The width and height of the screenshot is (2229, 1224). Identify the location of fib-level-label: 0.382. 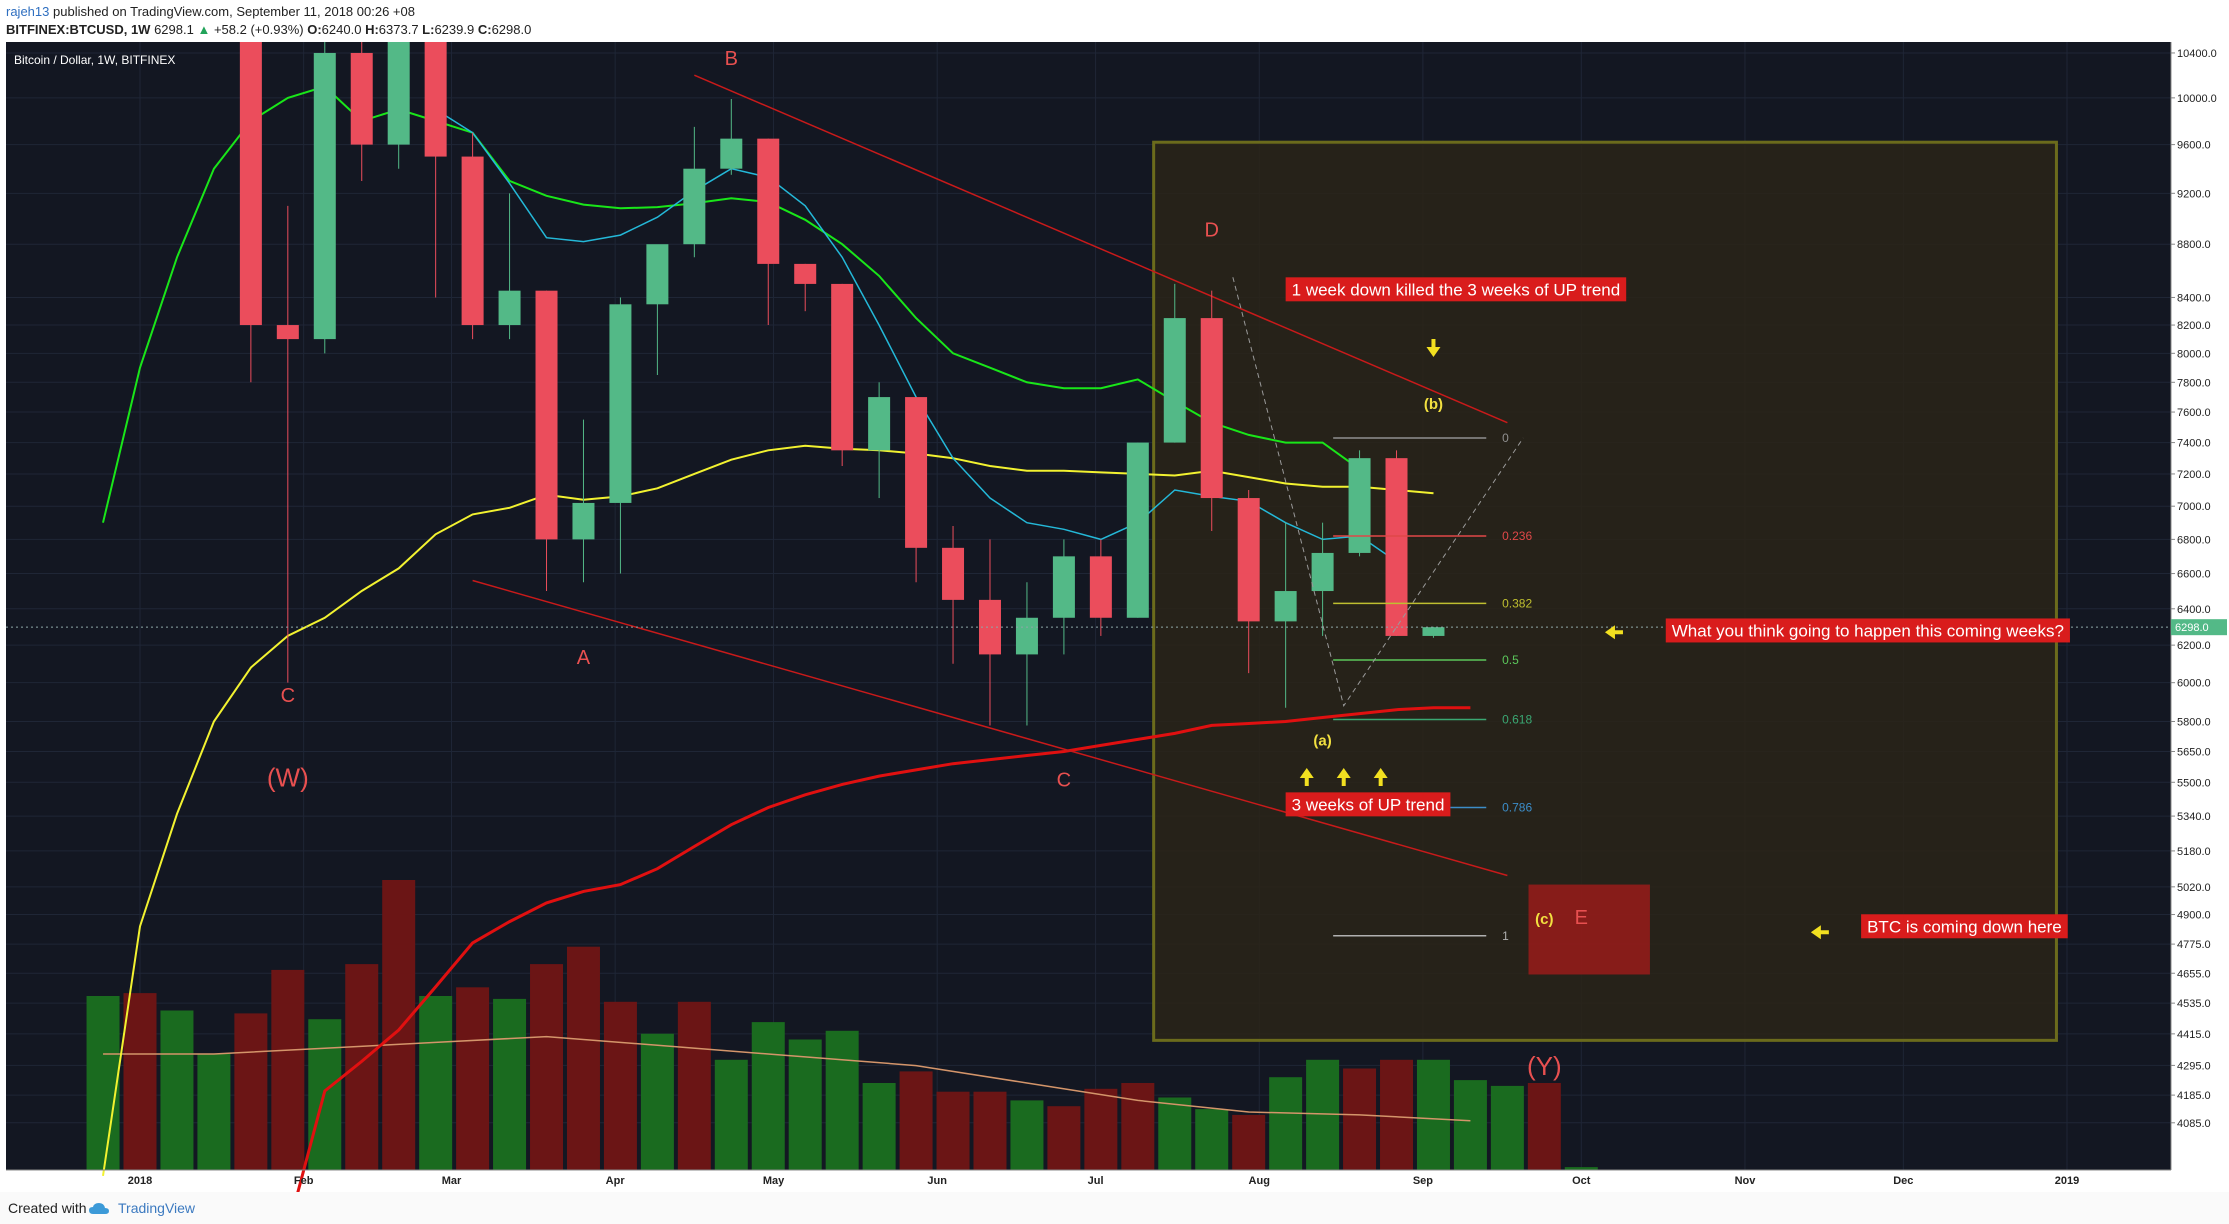
(1517, 603).